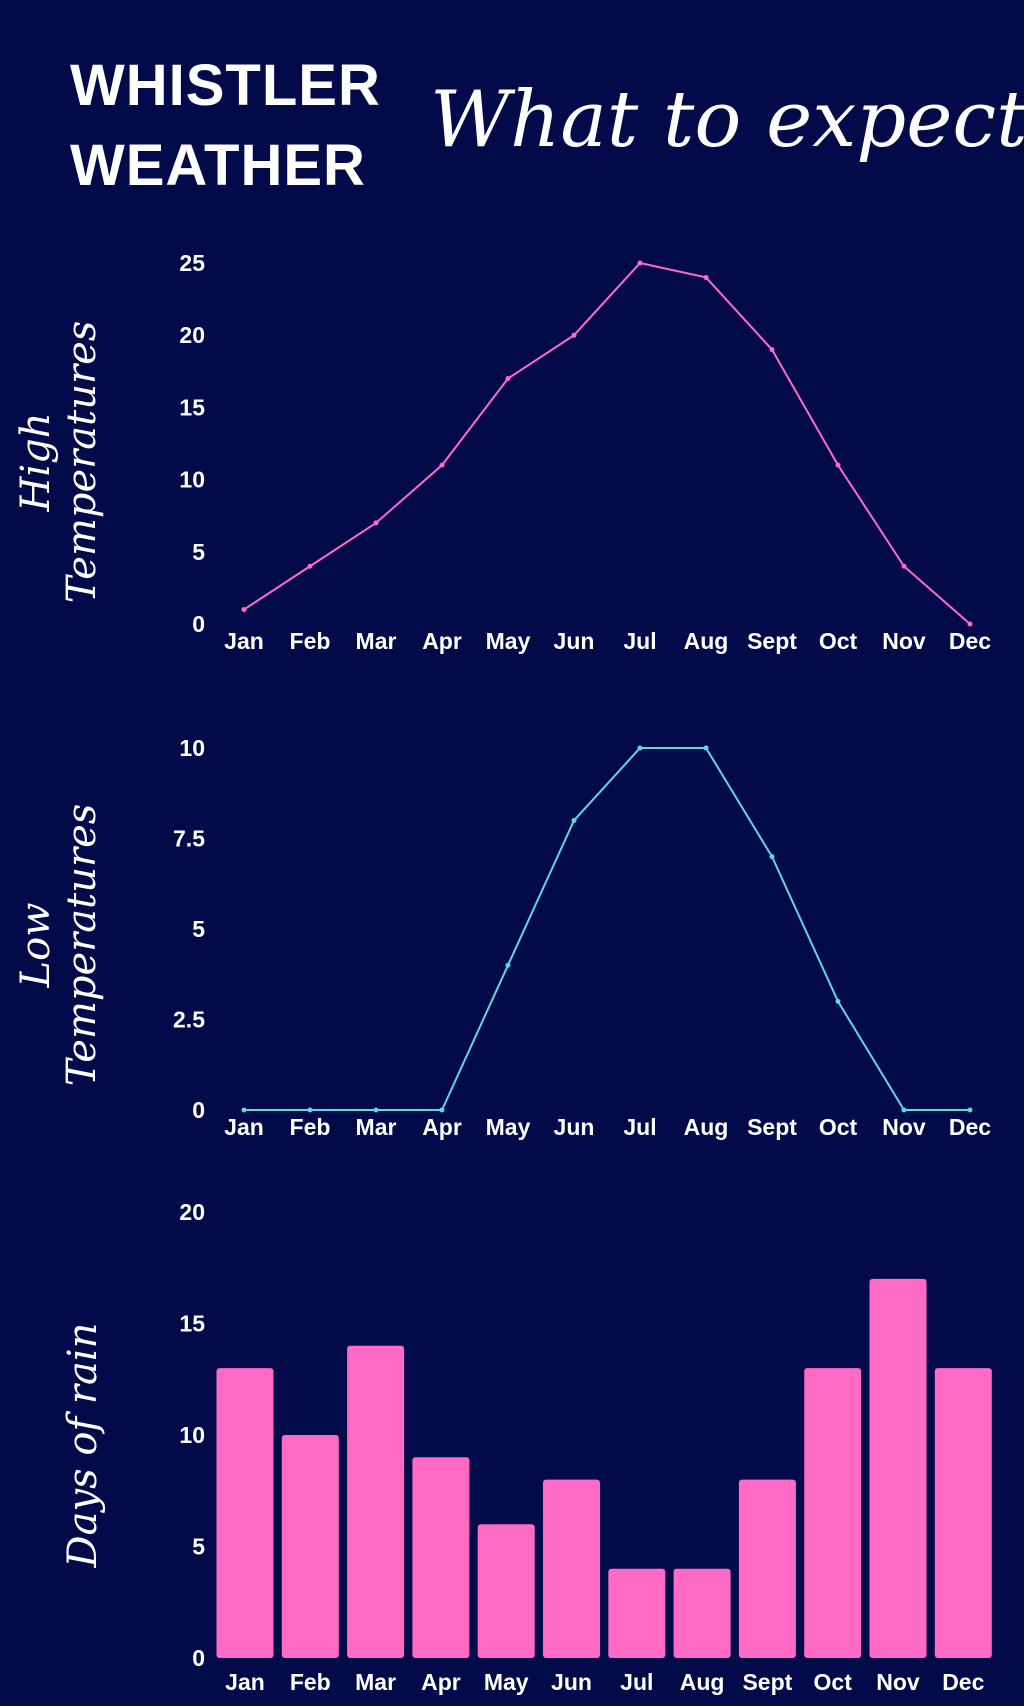  Describe the element at coordinates (82, 945) in the screenshot. I see `low-ylabel-line: Temperatures` at that location.